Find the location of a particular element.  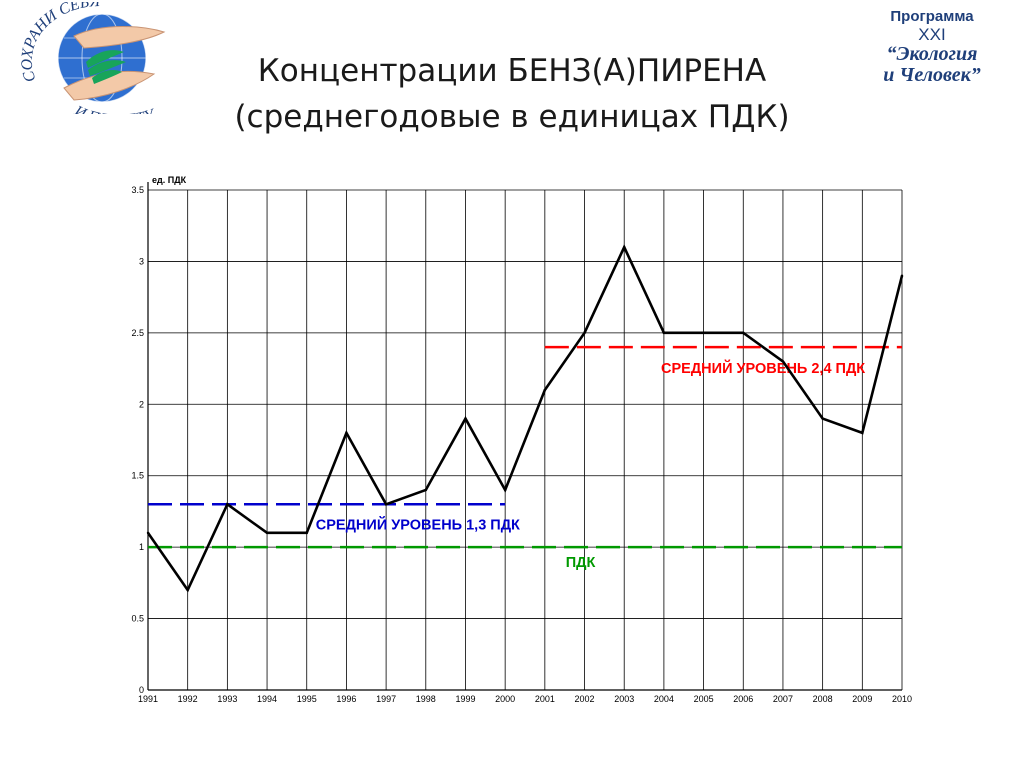

y-tick-label: 3 is located at coordinates (141, 261).